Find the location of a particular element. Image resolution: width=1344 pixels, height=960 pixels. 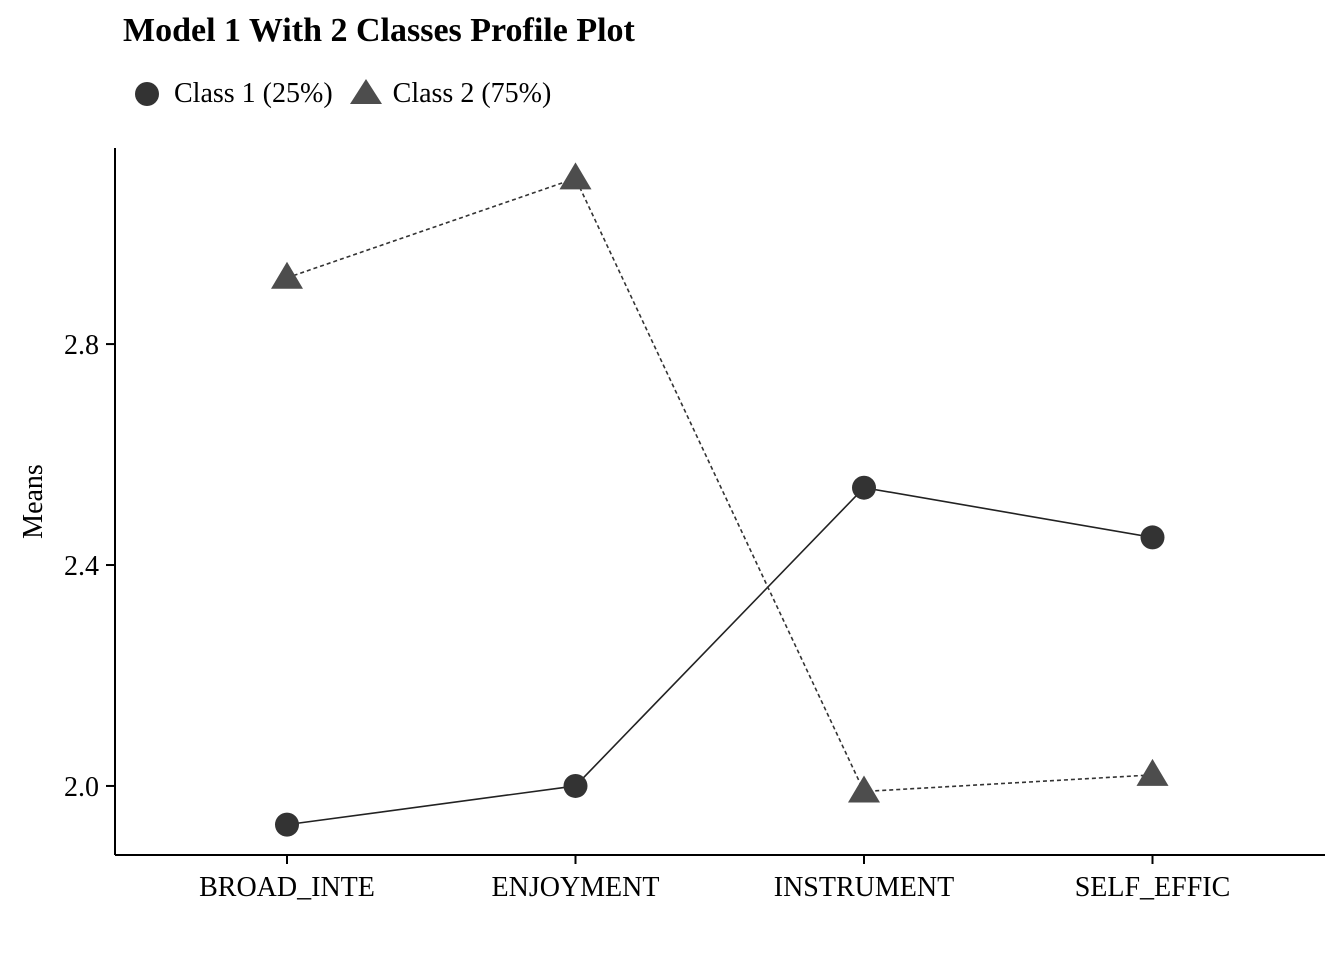

legend-label-class-1: Class 1 (25%) is located at coordinates (253, 93).